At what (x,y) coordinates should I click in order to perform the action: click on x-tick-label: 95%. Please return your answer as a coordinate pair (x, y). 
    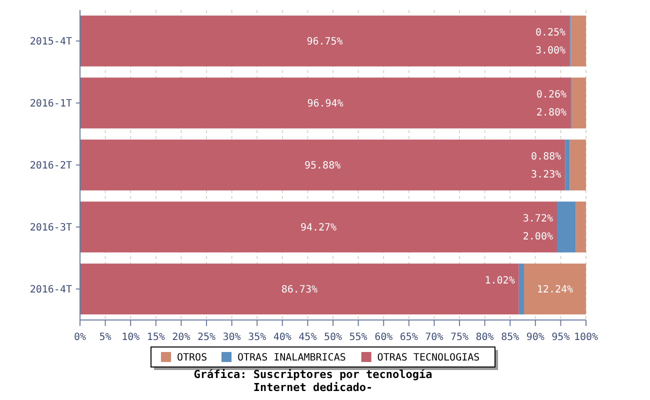
    Looking at the image, I should click on (561, 337).